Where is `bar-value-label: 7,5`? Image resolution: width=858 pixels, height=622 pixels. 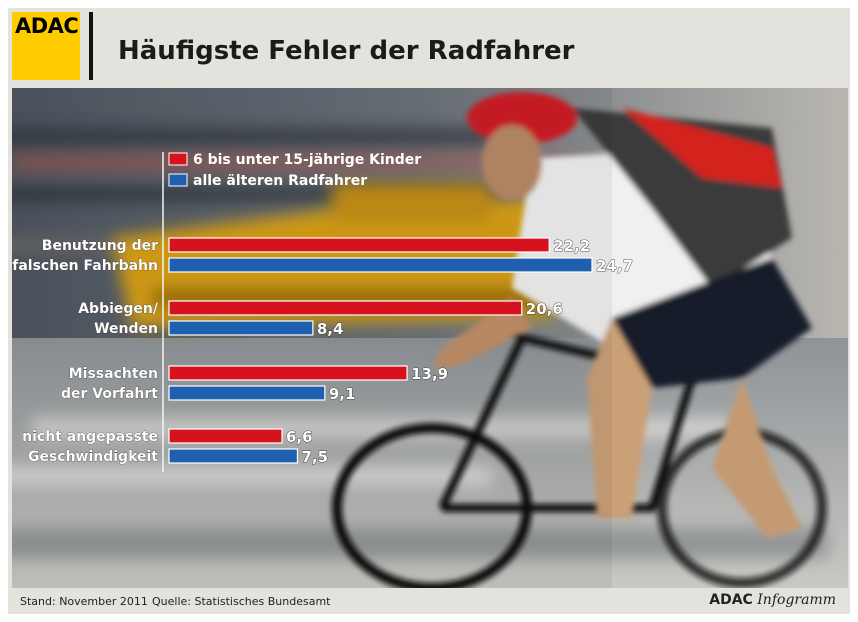 bar-value-label: 7,5 is located at coordinates (314, 457).